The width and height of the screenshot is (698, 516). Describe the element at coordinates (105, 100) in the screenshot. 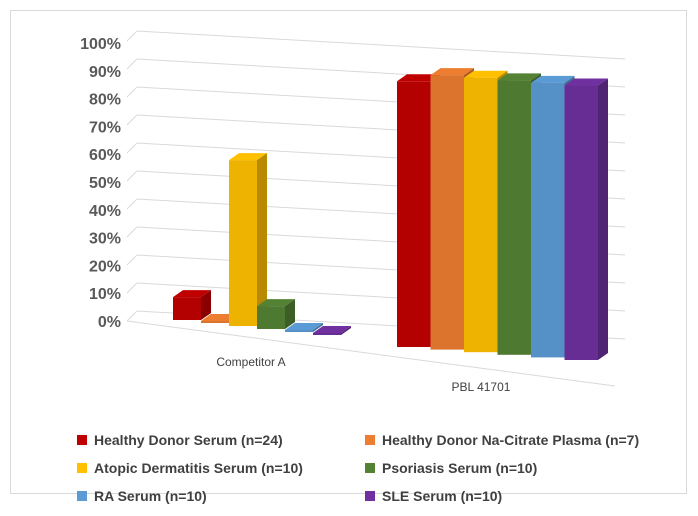

I see `y-tick-label: 80%` at that location.